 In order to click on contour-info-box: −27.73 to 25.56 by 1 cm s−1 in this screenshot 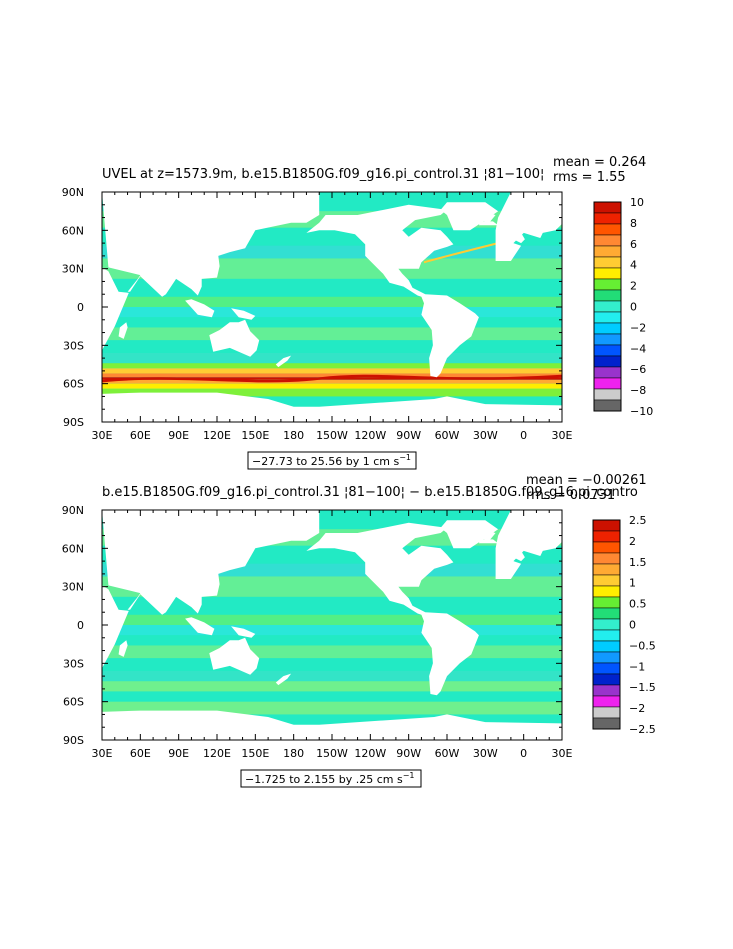, I will do `click(332, 460)`.